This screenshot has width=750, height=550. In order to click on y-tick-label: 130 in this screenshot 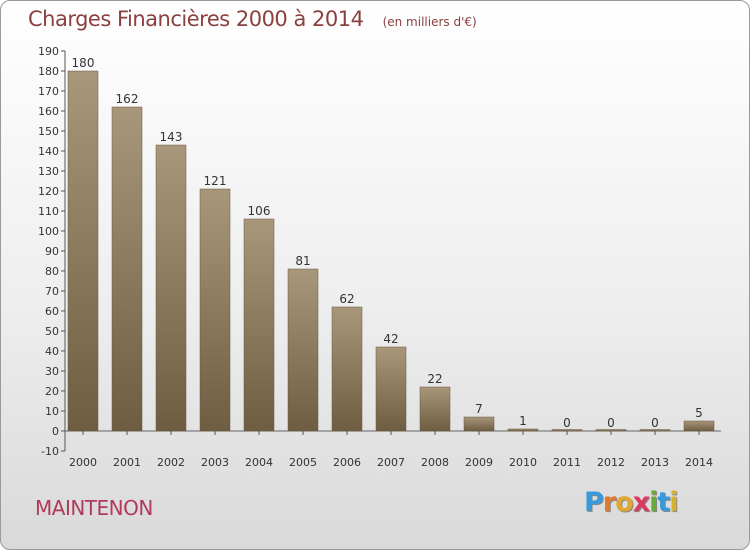, I will do `click(48, 171)`.